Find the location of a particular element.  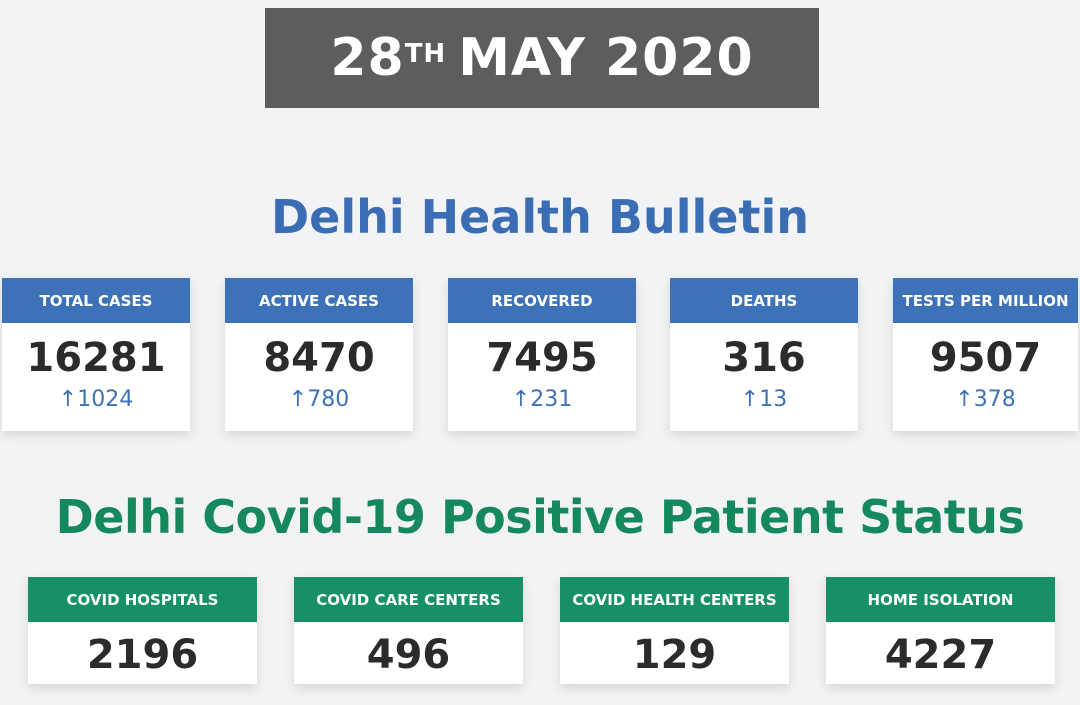

tests-per-million-card: TESTS PER MILLION 9507 ↑378 is located at coordinates (985, 354).